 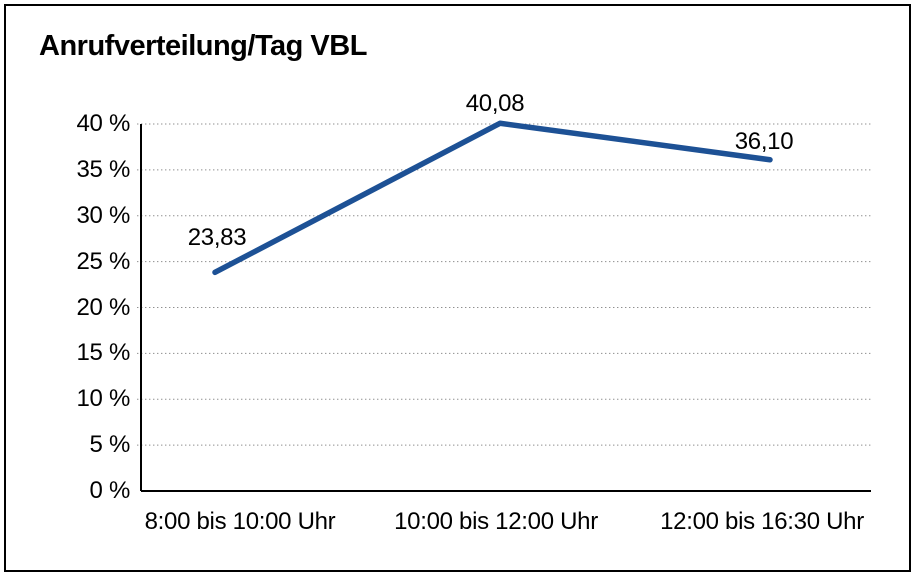 I want to click on y-tick-label: 10 %, so click(x=103, y=399).